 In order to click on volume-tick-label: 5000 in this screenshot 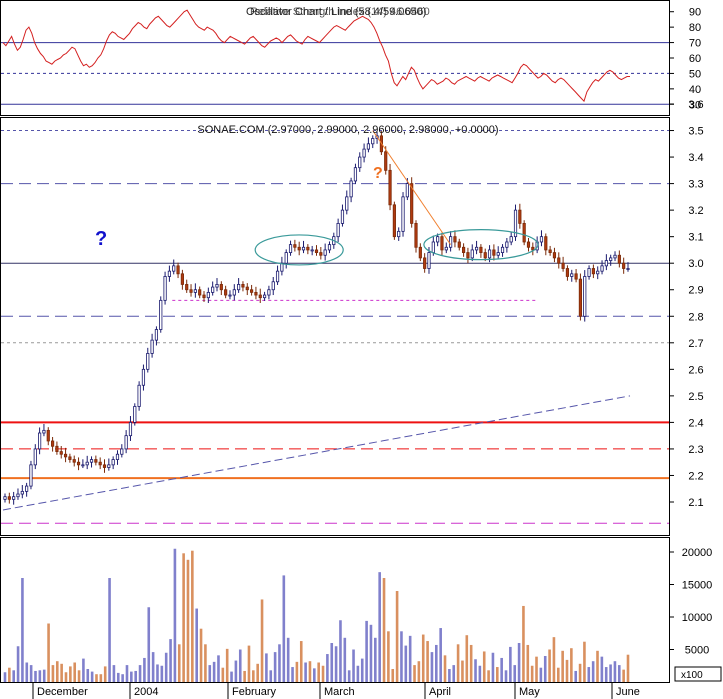, I will do `click(697, 651)`.